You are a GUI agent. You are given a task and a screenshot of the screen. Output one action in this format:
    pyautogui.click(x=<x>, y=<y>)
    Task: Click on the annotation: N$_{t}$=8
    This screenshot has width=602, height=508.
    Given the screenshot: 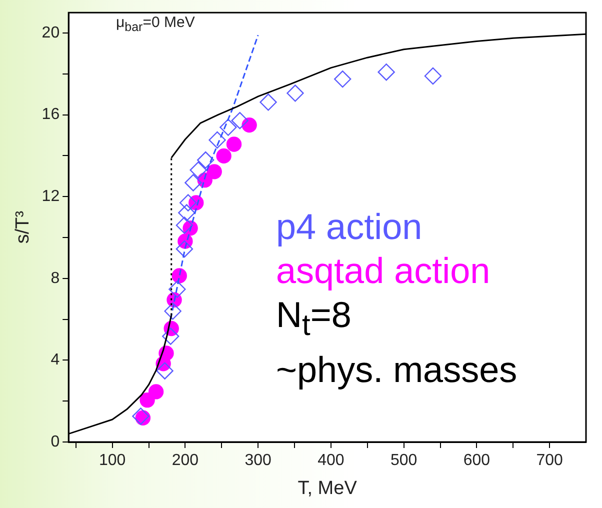 What is the action you would take?
    pyautogui.click(x=314, y=318)
    